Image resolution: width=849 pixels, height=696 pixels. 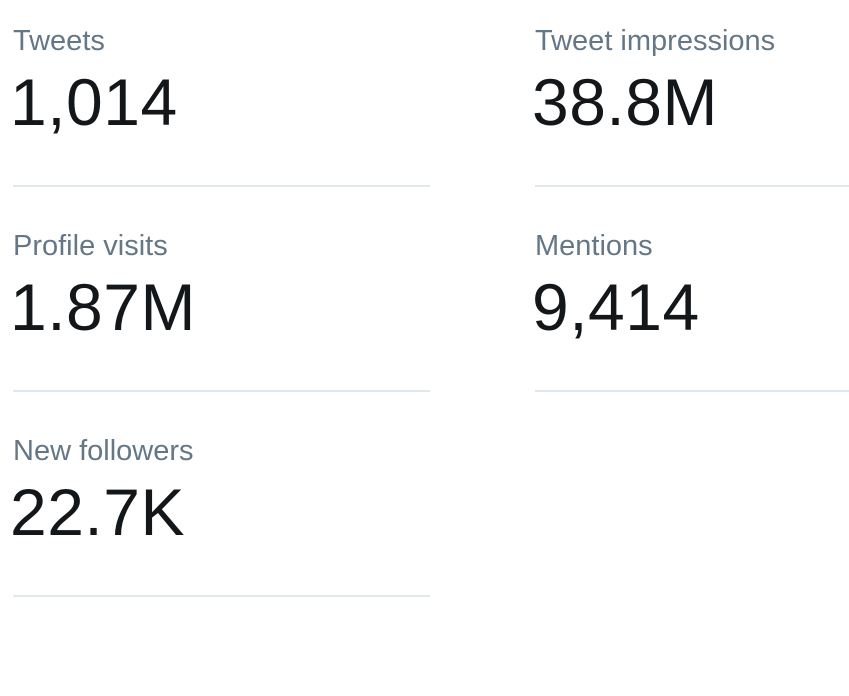 What do you see at coordinates (220, 504) in the screenshot?
I see `stat-new-followers: New followers 22.7K` at bounding box center [220, 504].